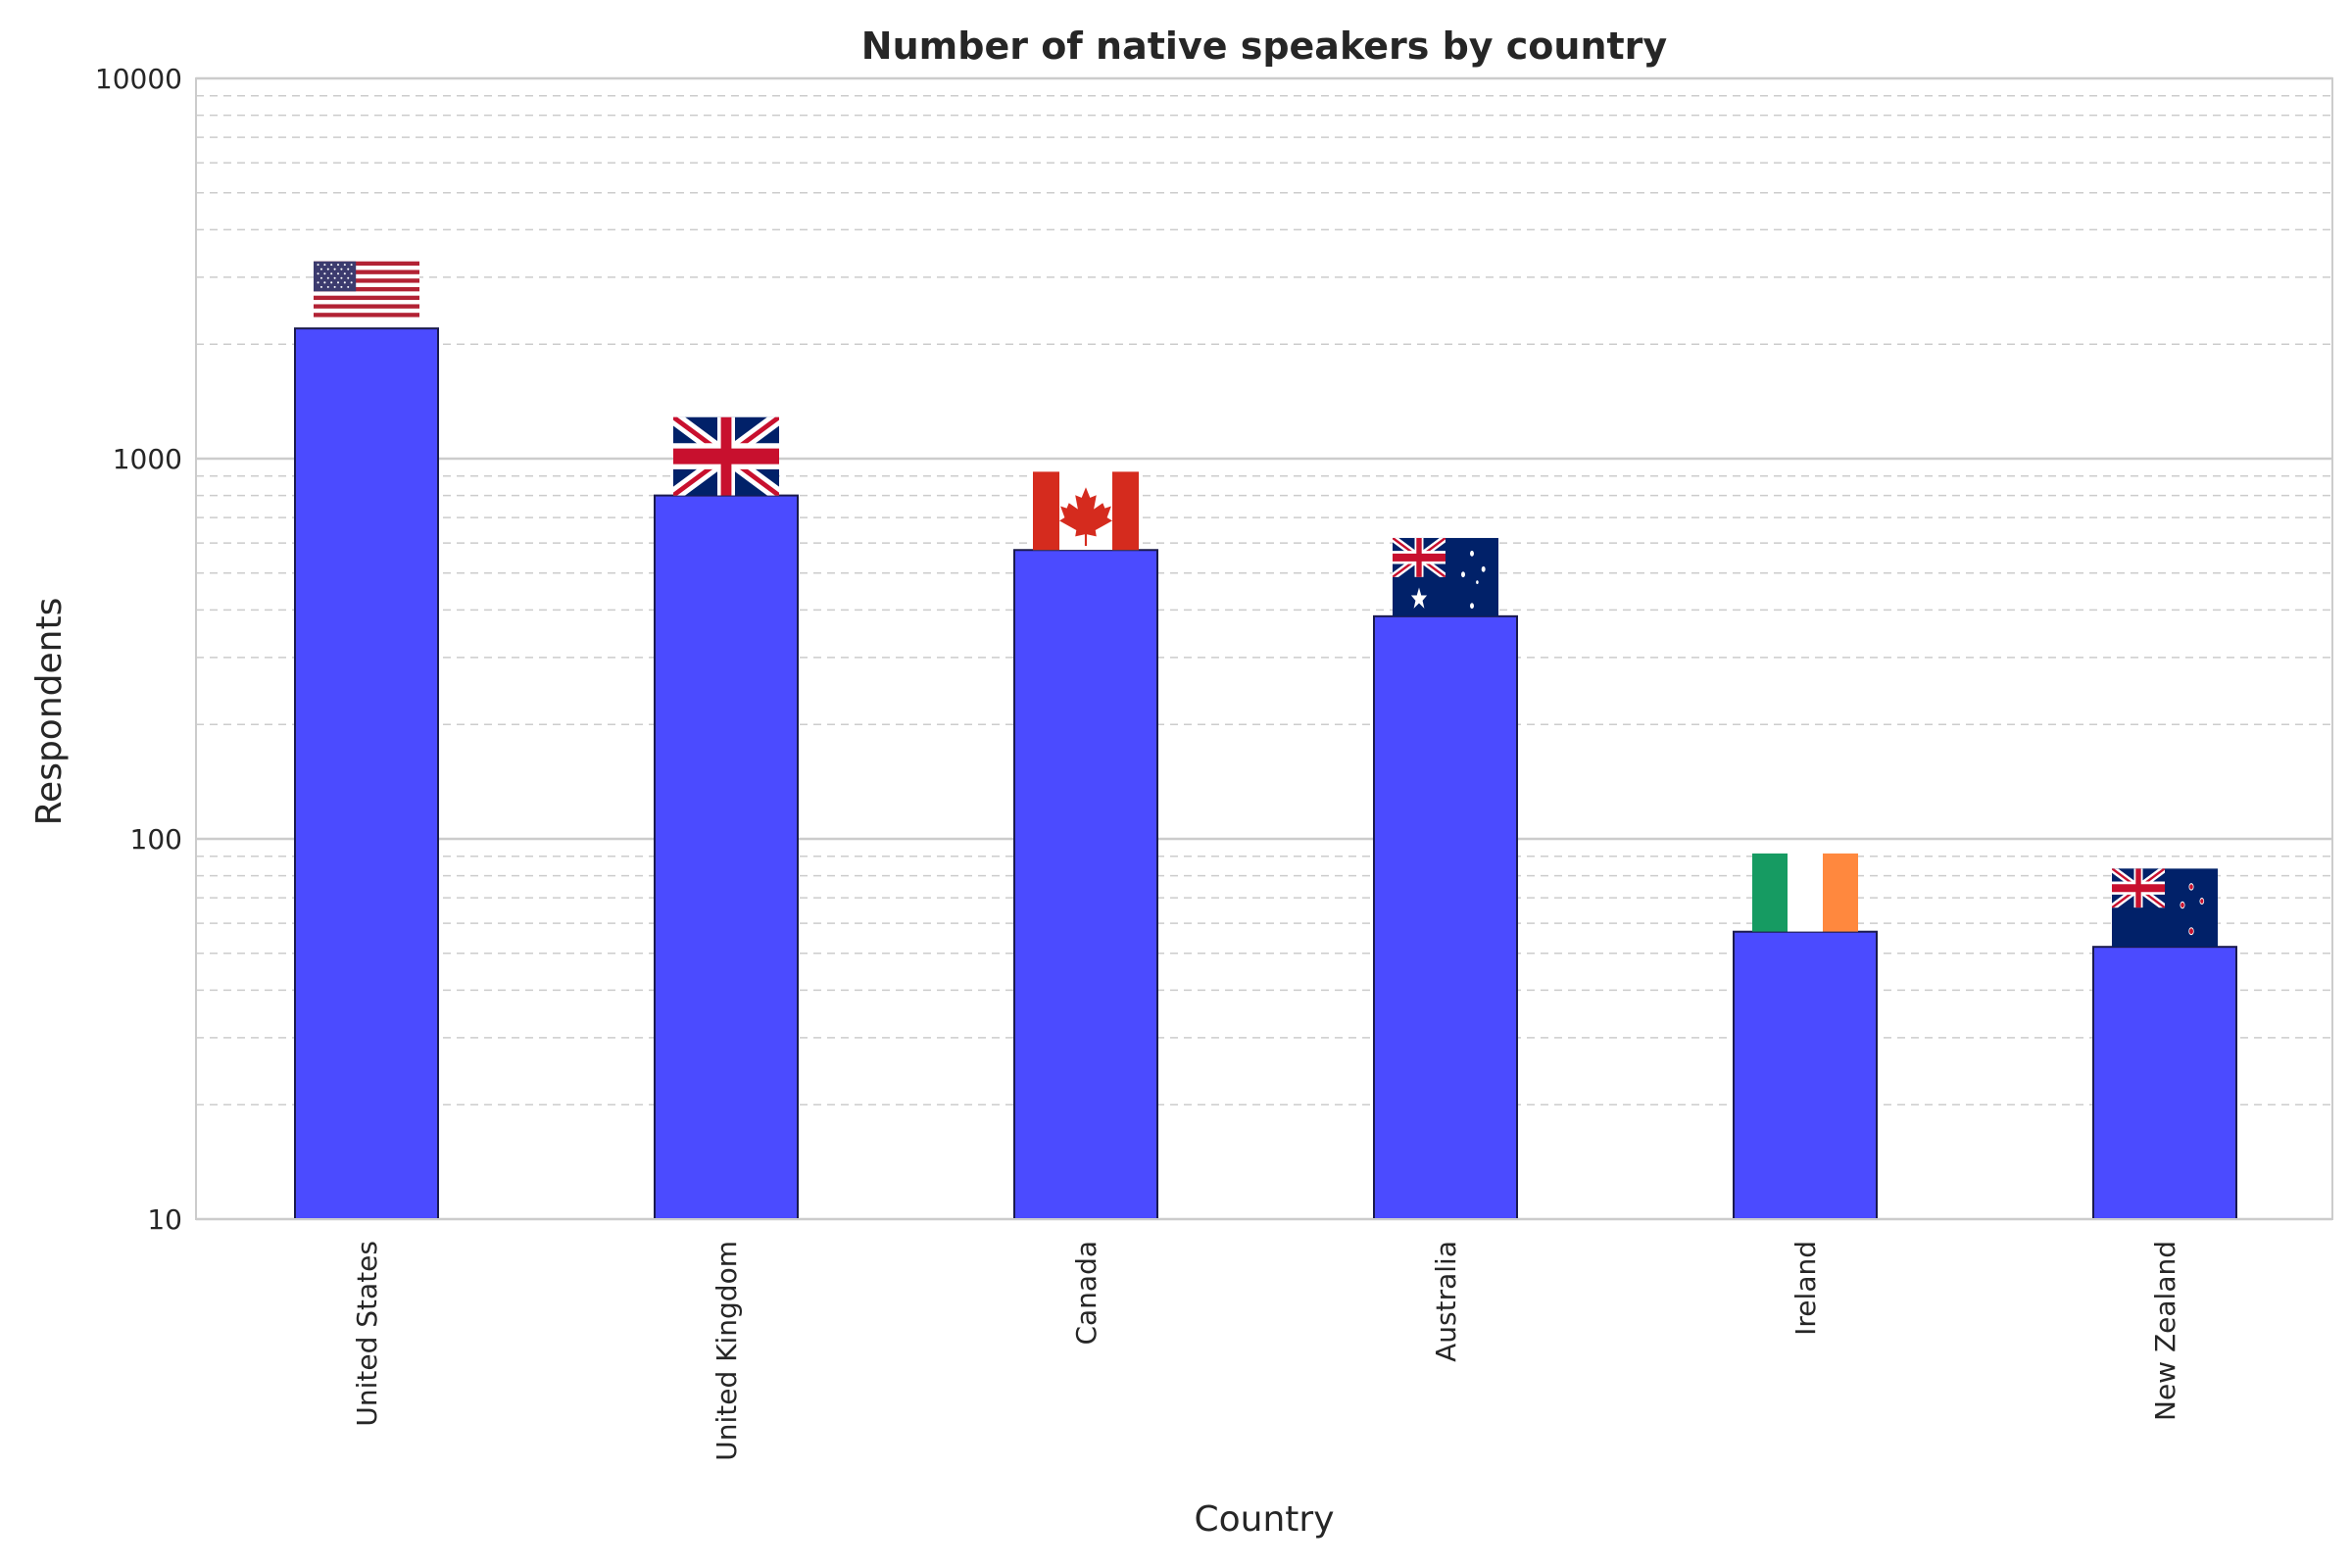 The image size is (2352, 1568). What do you see at coordinates (1086, 1293) in the screenshot?
I see `x-tick-label: Canada` at bounding box center [1086, 1293].